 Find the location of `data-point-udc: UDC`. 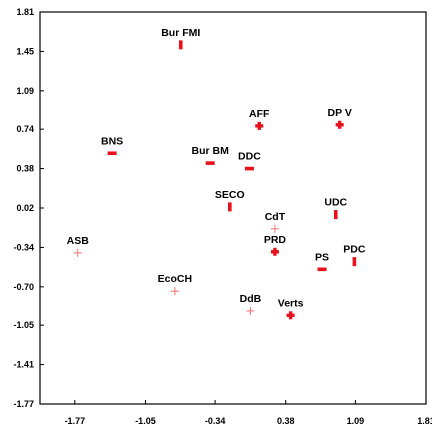

data-point-udc: UDC is located at coordinates (336, 208).